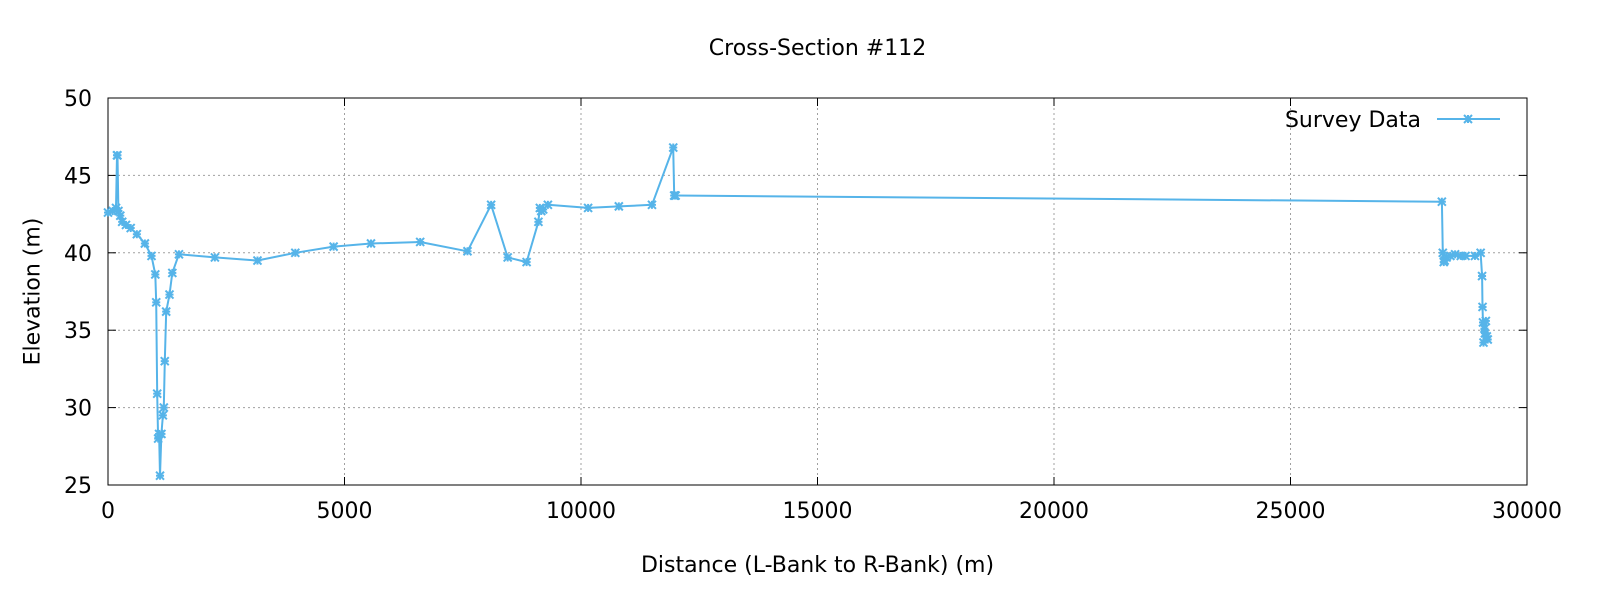 This screenshot has width=1600, height=600. What do you see at coordinates (108, 511) in the screenshot?
I see `x-tick-label: 0` at bounding box center [108, 511].